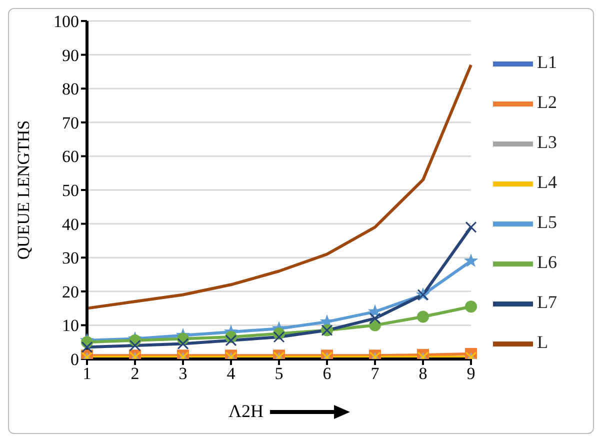 This screenshot has height=440, width=600. Describe the element at coordinates (279, 374) in the screenshot. I see `x-tick-label: 5` at that location.